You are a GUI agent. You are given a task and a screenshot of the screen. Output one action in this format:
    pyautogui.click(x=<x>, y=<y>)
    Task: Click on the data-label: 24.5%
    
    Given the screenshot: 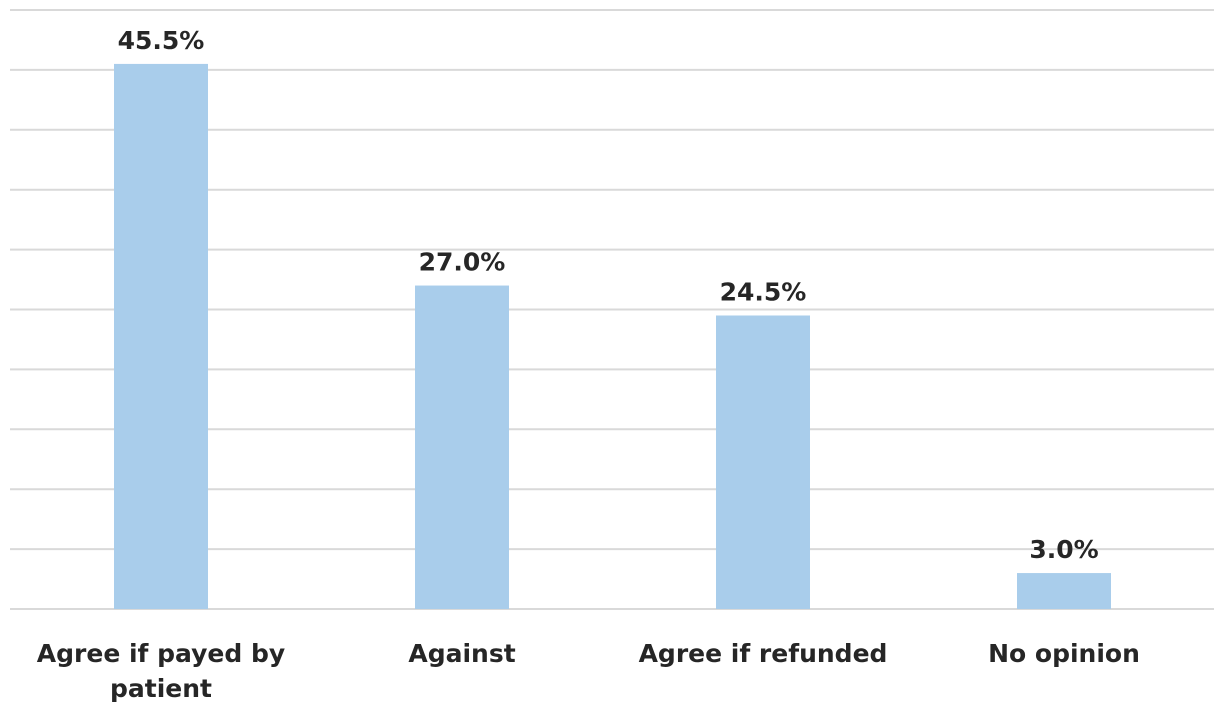 What is the action you would take?
    pyautogui.click(x=763, y=291)
    